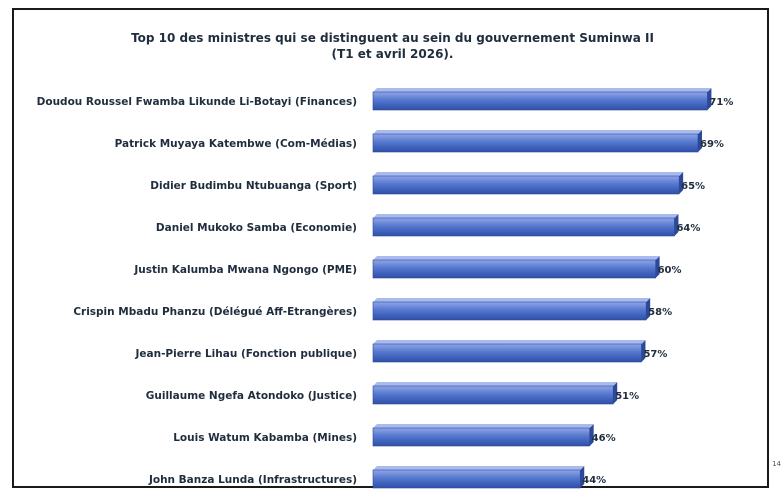  Describe the element at coordinates (265, 438) in the screenshot. I see `category-label: Louis Watum Kabamba (Mines)` at that location.